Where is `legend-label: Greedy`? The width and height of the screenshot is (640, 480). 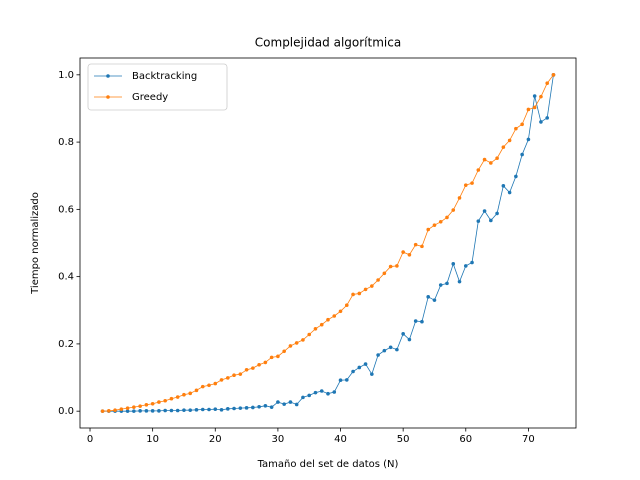
legend-label: Greedy is located at coordinates (150, 97).